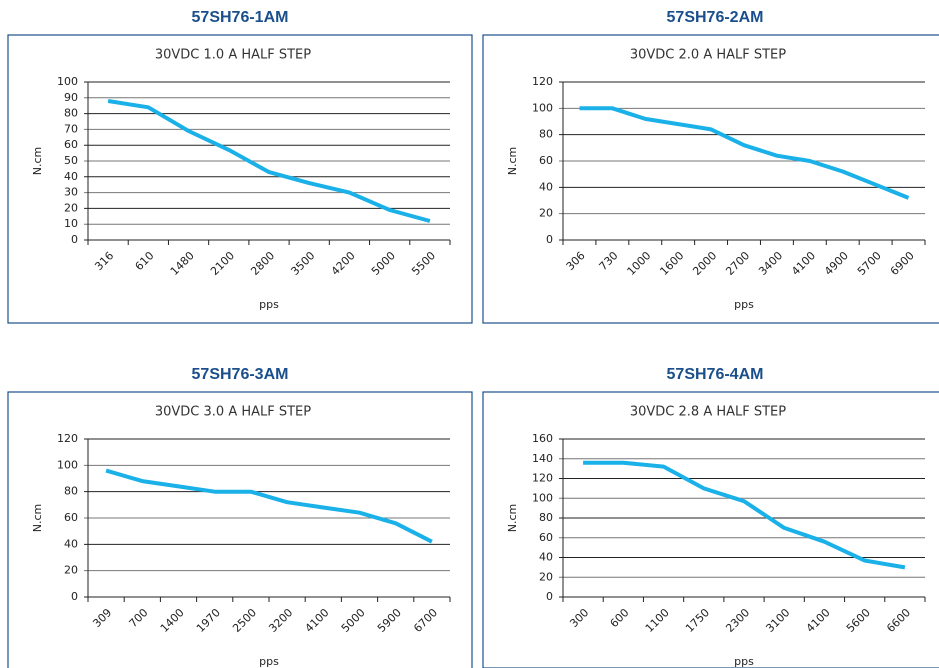 The width and height of the screenshot is (939, 668). What do you see at coordinates (280, 620) in the screenshot?
I see `x-tick-label: 3200` at bounding box center [280, 620].